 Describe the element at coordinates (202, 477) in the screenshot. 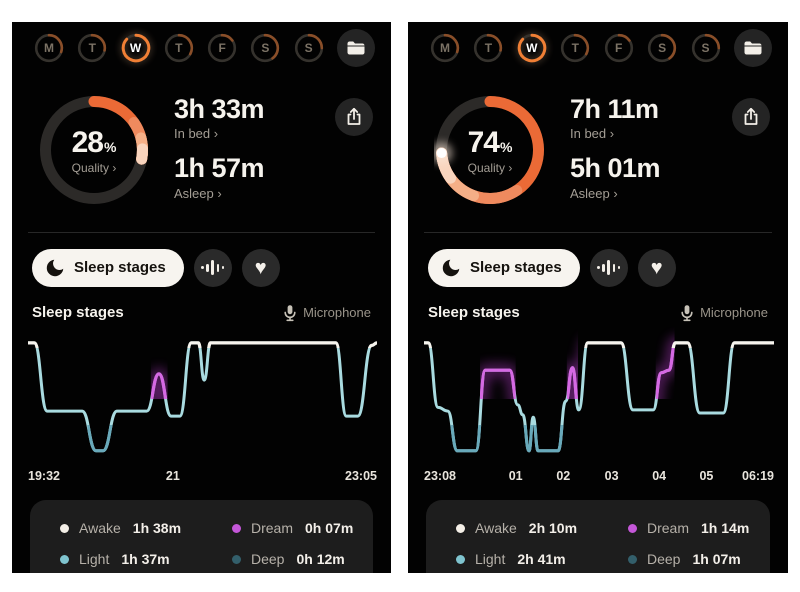

I see `x-axis: 19:32 21 23:05` at that location.